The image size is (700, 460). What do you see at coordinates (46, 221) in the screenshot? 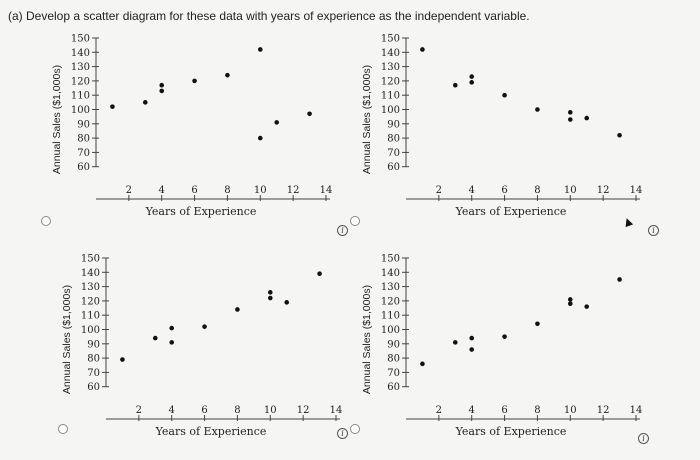
I see `option-a-radio` at bounding box center [46, 221].